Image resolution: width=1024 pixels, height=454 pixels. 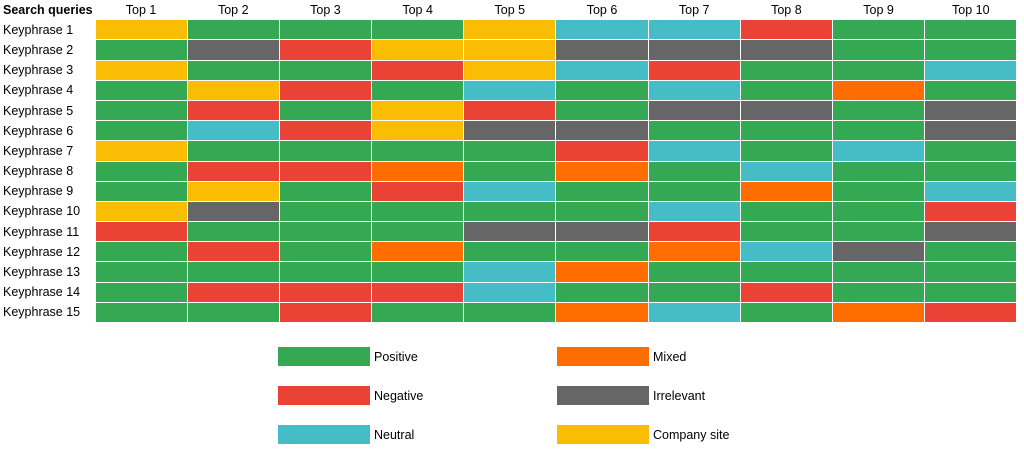 I want to click on table-row: Keyphrase 12, so click(x=509, y=252).